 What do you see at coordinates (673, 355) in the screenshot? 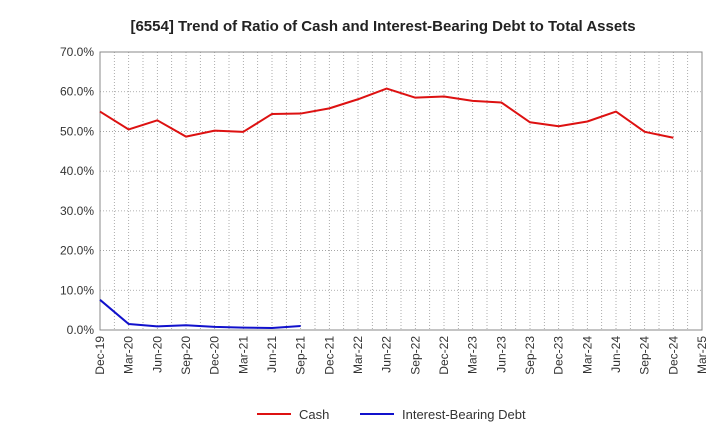
I see `x-tick-label: Dec-24` at bounding box center [673, 355].